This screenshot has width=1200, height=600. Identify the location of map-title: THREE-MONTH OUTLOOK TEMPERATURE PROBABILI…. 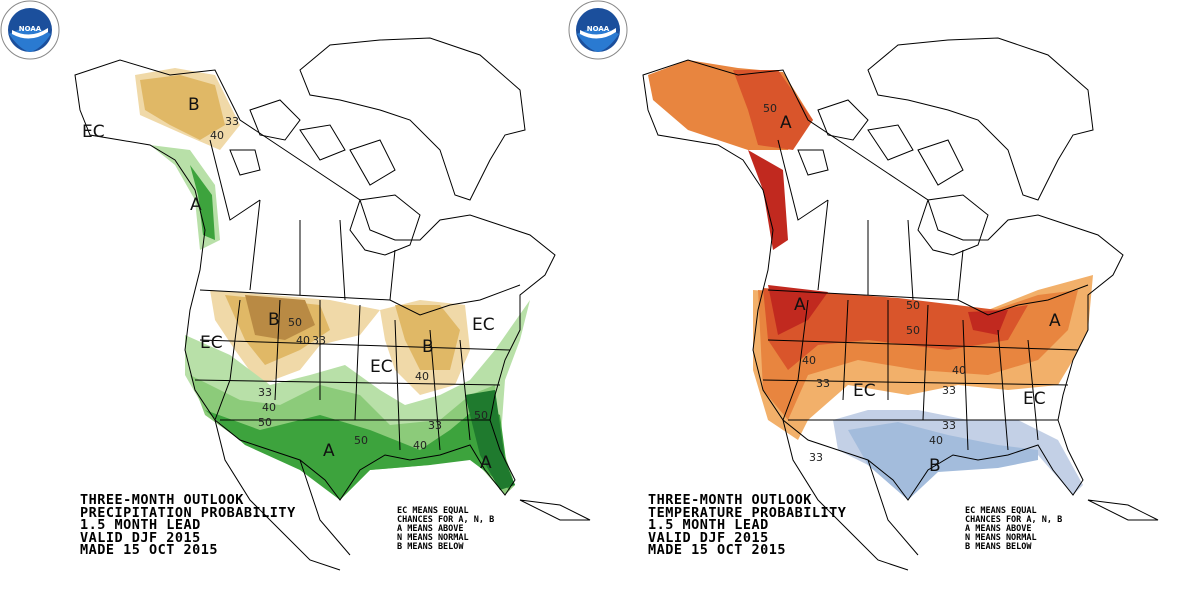
(747, 525).